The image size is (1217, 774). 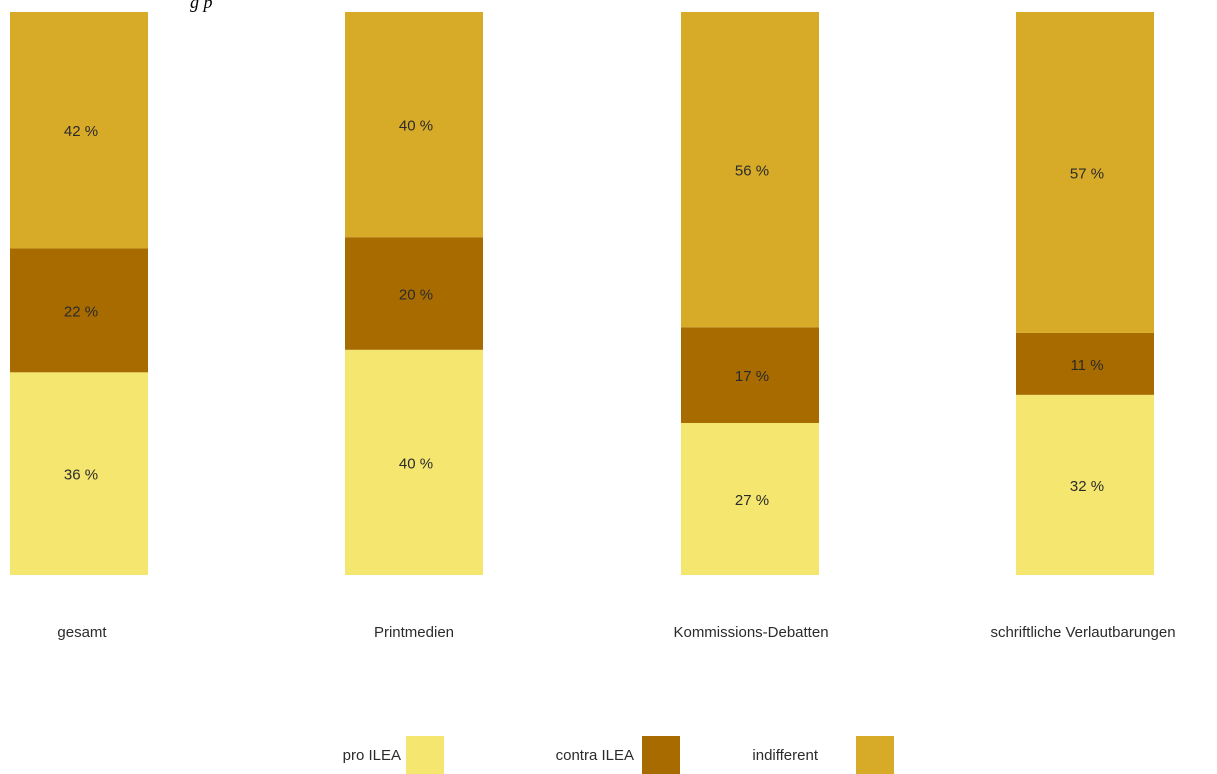 I want to click on chart-title-fragment: g p, so click(x=201, y=6).